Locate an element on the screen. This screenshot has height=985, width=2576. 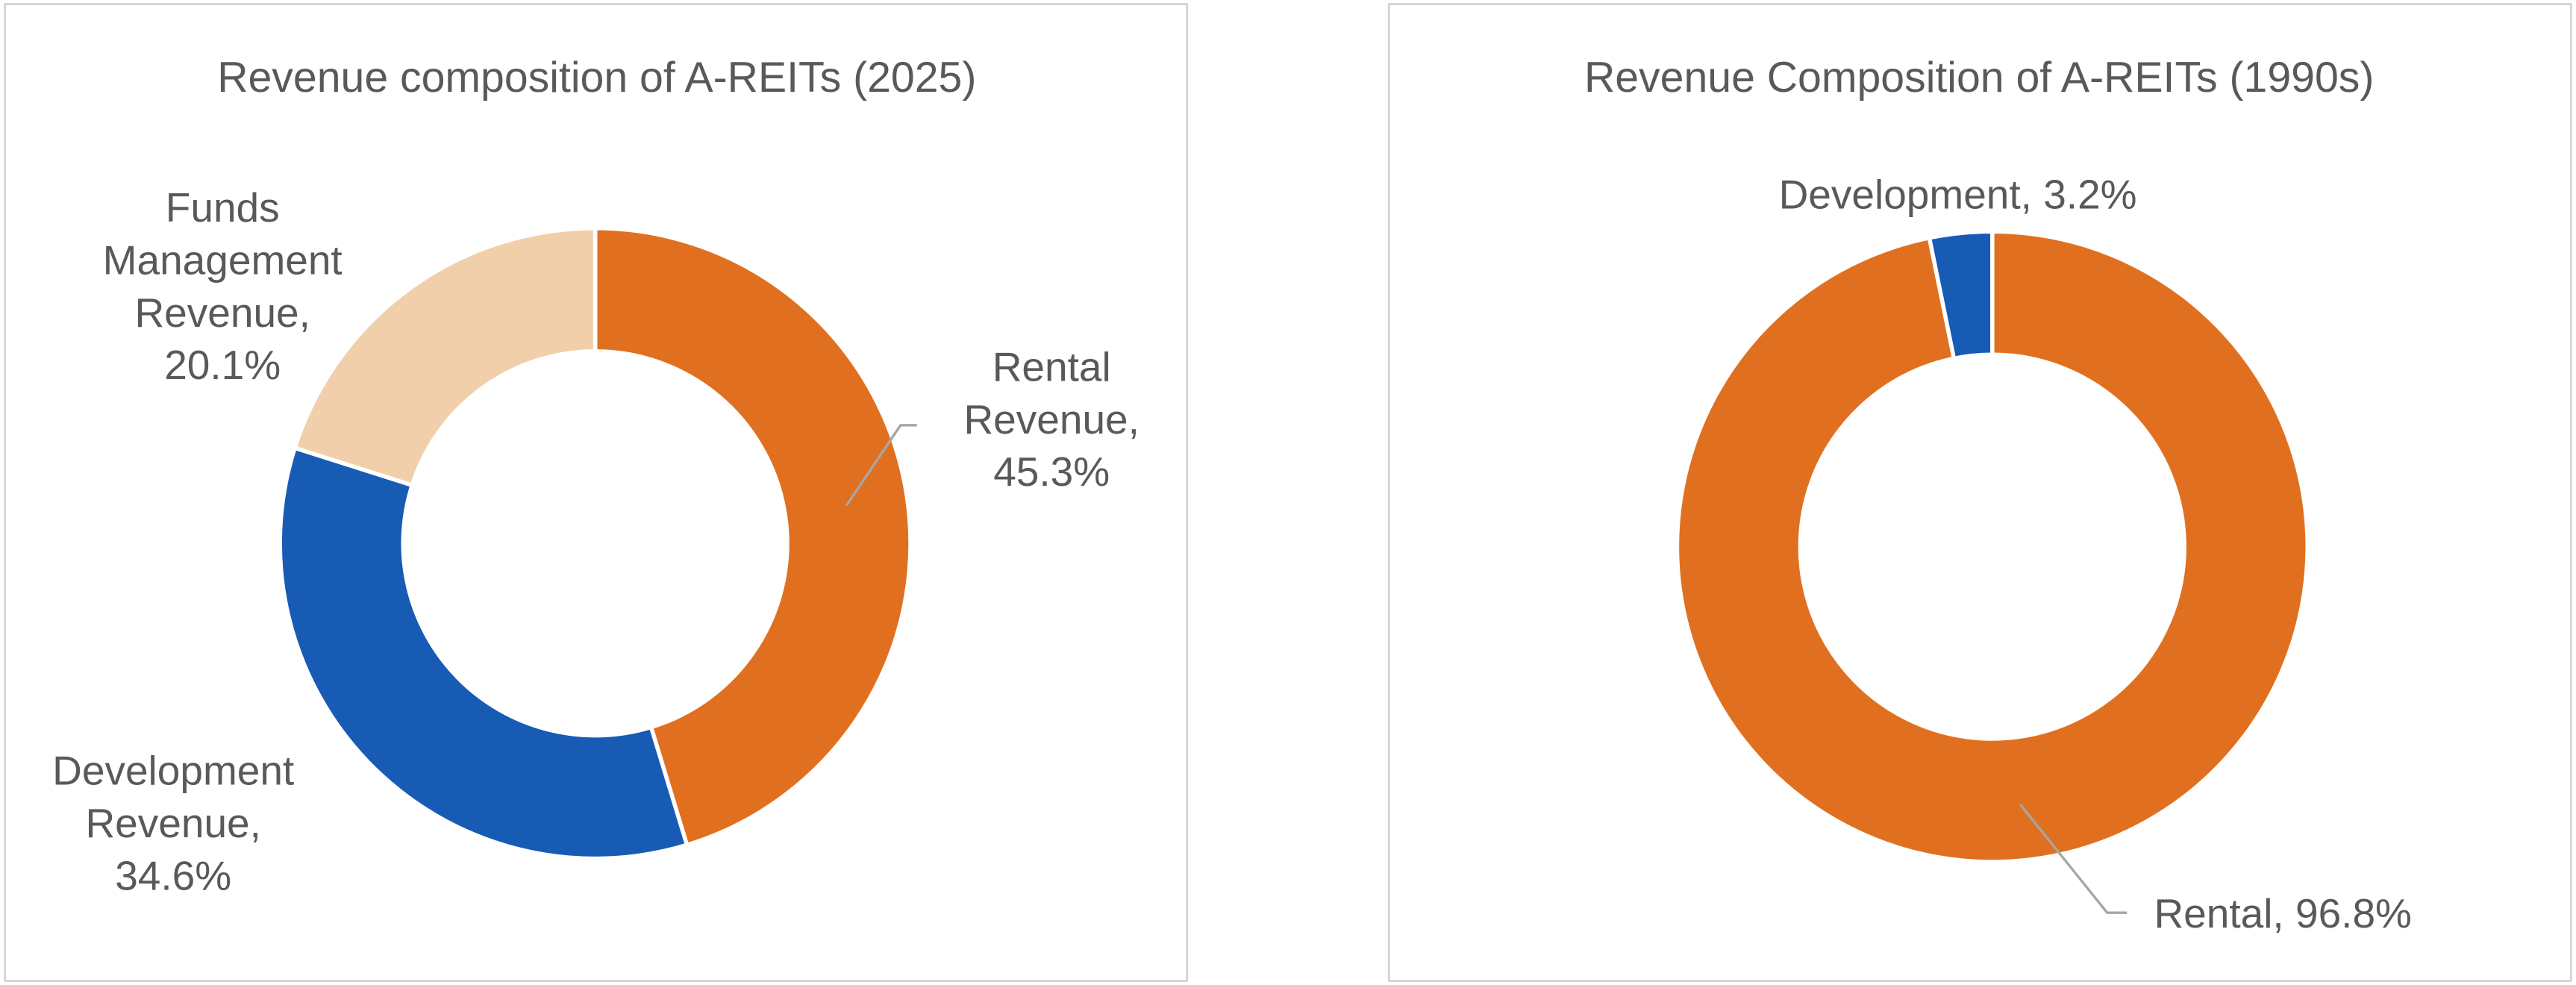
data-label: Rental Revenue, 45.3% is located at coordinates (1051, 419).